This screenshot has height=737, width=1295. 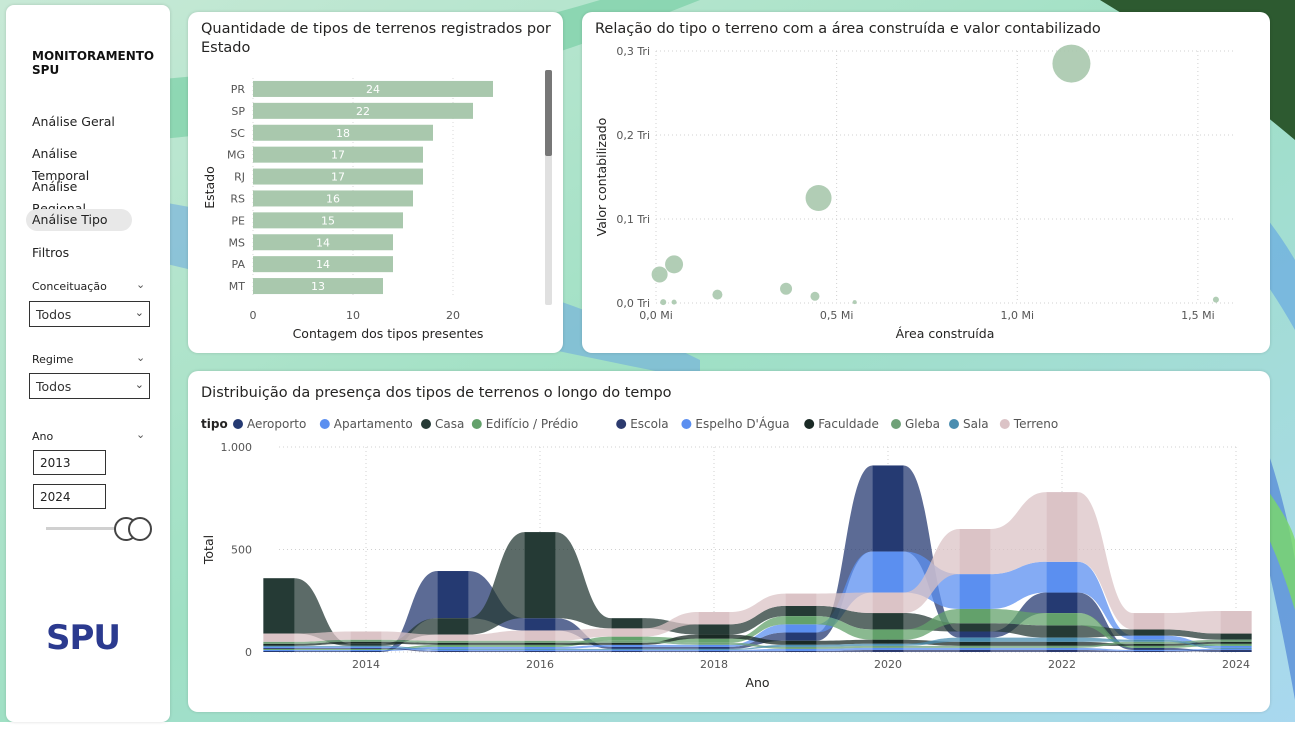 I want to click on bar-scrollbar-thumb, so click(x=548, y=113).